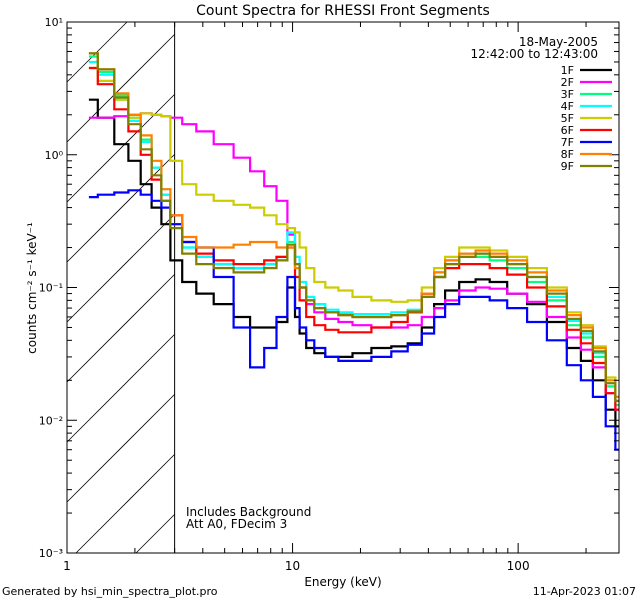 The width and height of the screenshot is (640, 600). Describe the element at coordinates (54, 155) in the screenshot. I see `y-tick-label: 10⁰` at that location.